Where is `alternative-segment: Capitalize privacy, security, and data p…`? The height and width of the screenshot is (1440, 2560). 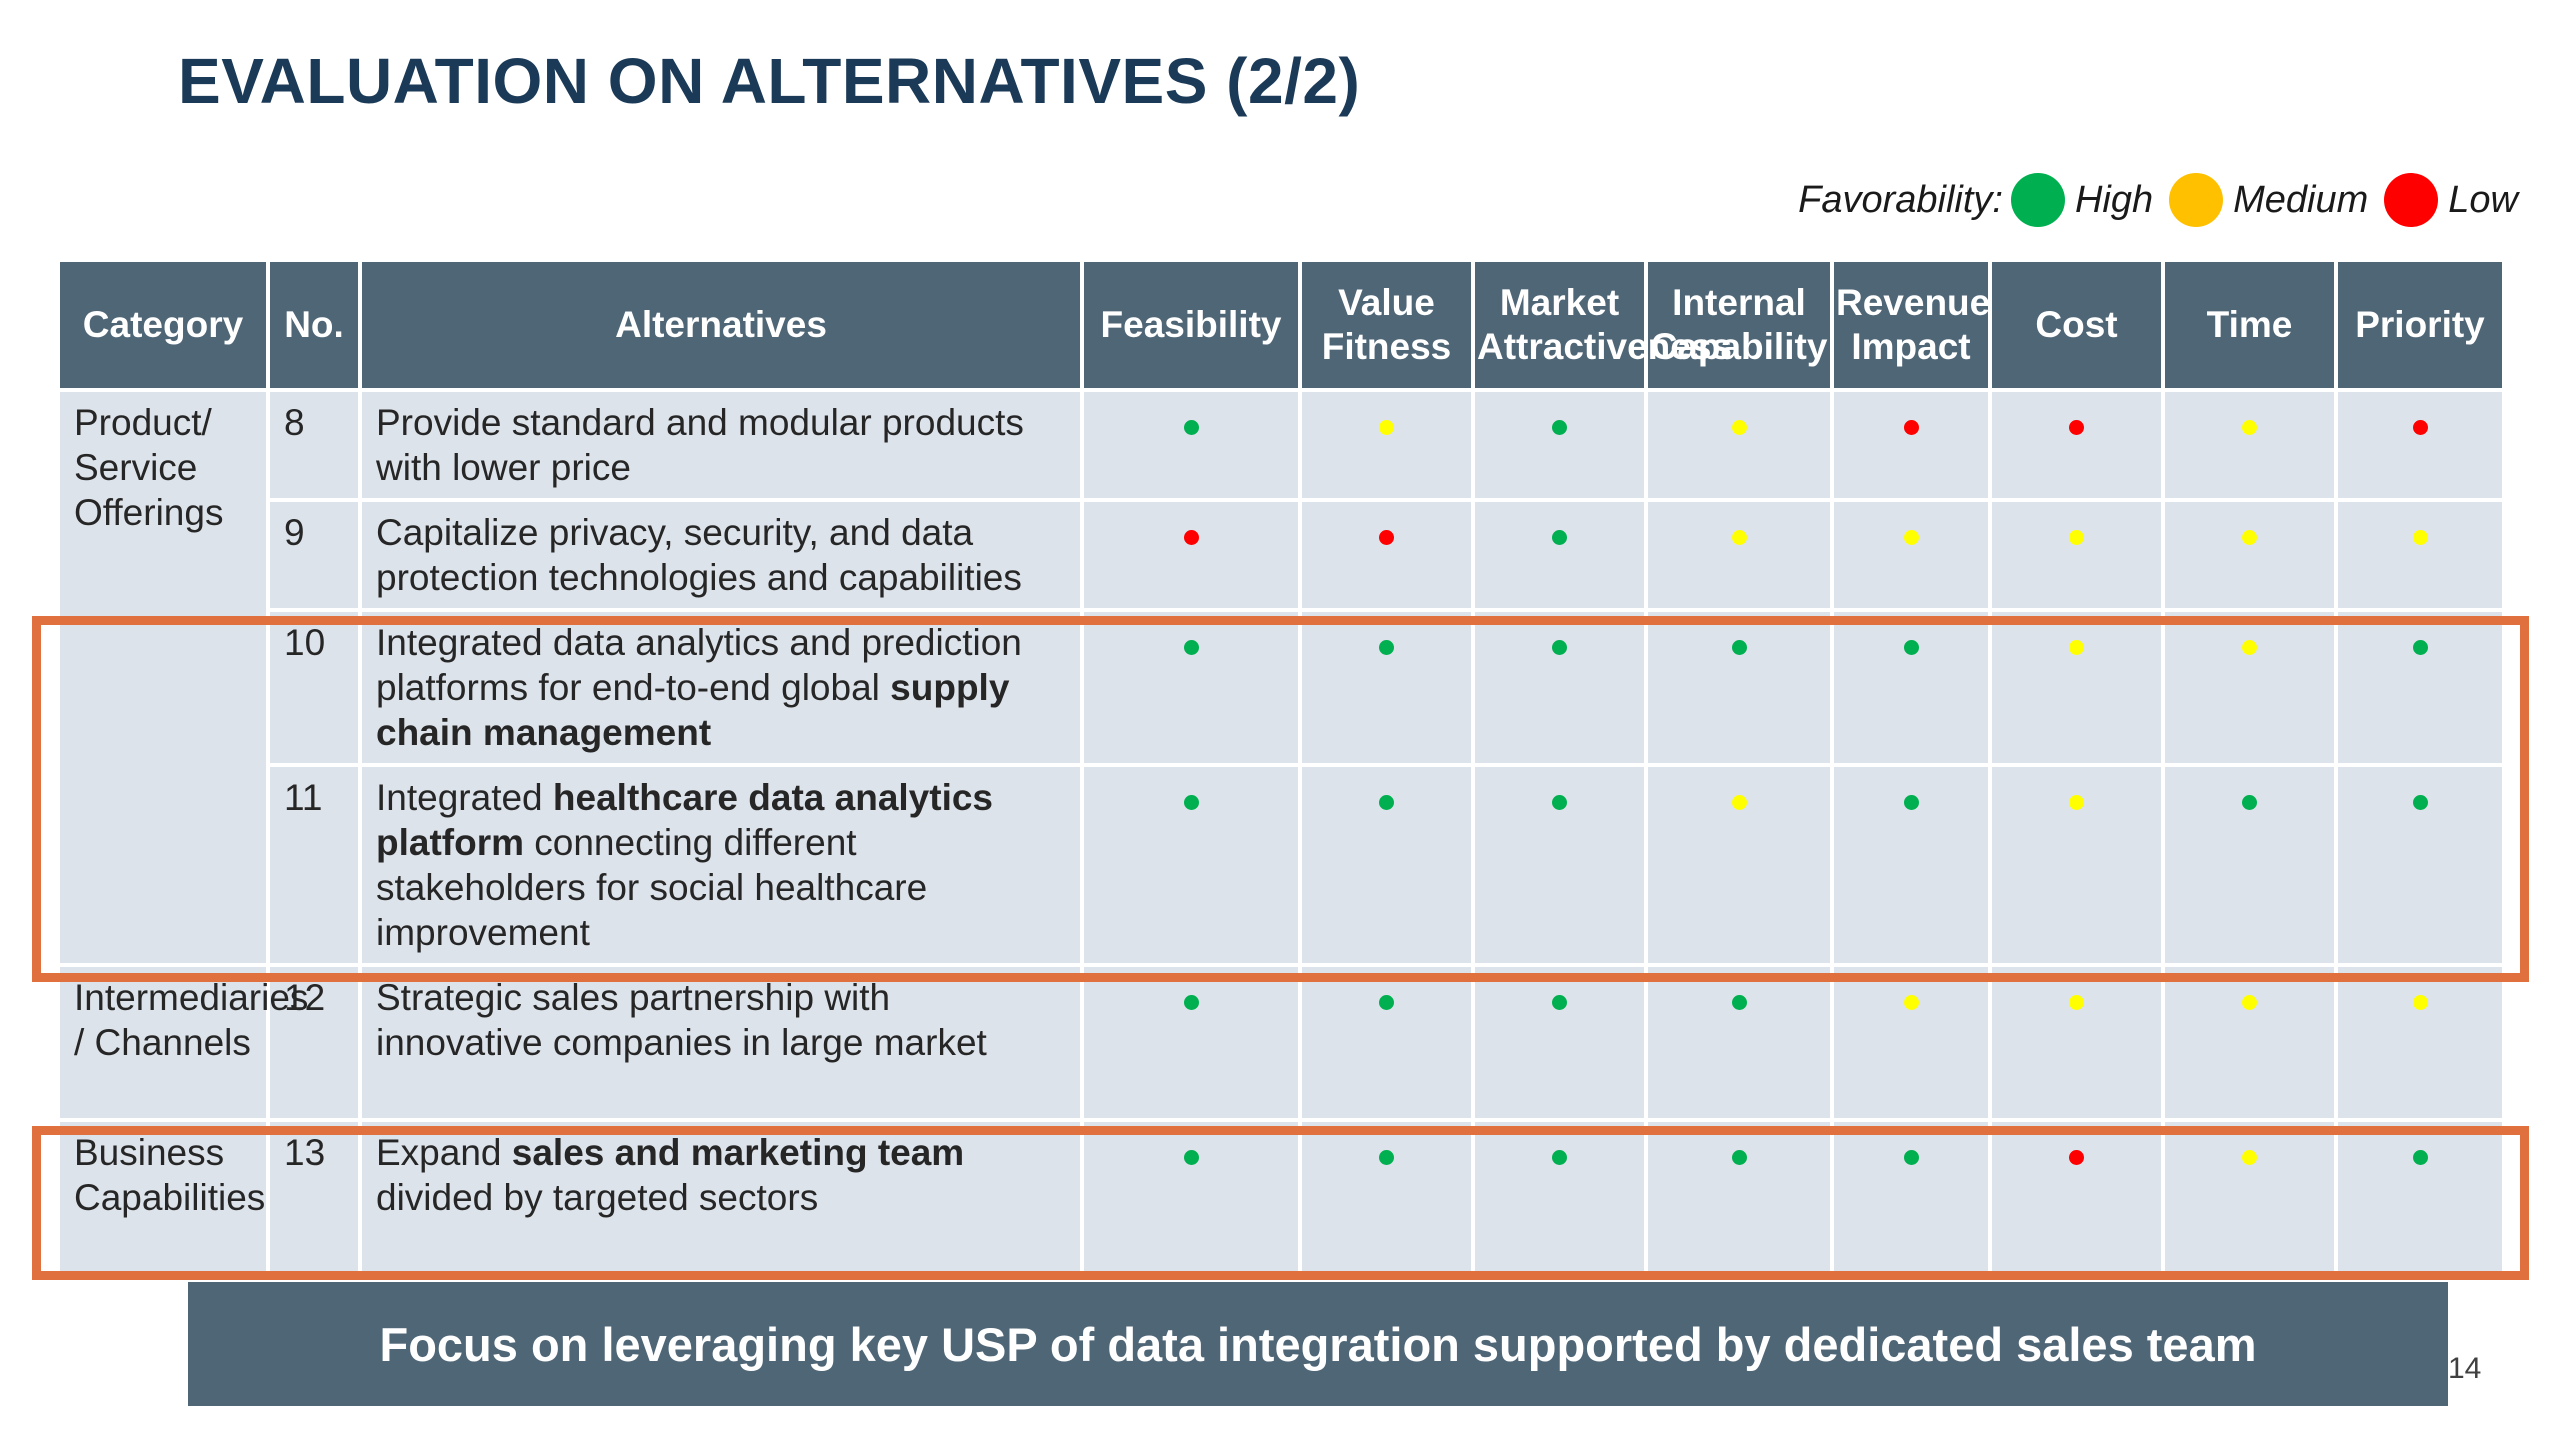
alternative-segment: Capitalize privacy, security, and data p… is located at coordinates (699, 555).